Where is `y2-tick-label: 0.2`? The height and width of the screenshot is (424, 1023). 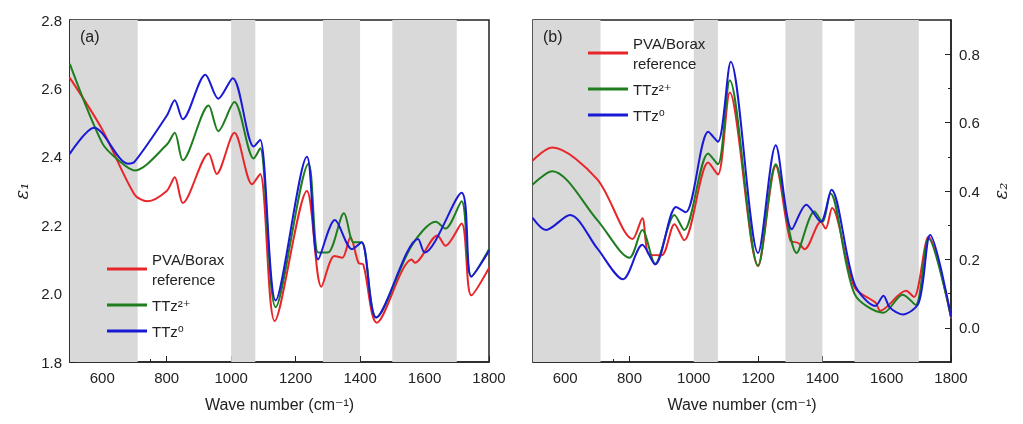 y2-tick-label: 0.2 is located at coordinates (969, 259).